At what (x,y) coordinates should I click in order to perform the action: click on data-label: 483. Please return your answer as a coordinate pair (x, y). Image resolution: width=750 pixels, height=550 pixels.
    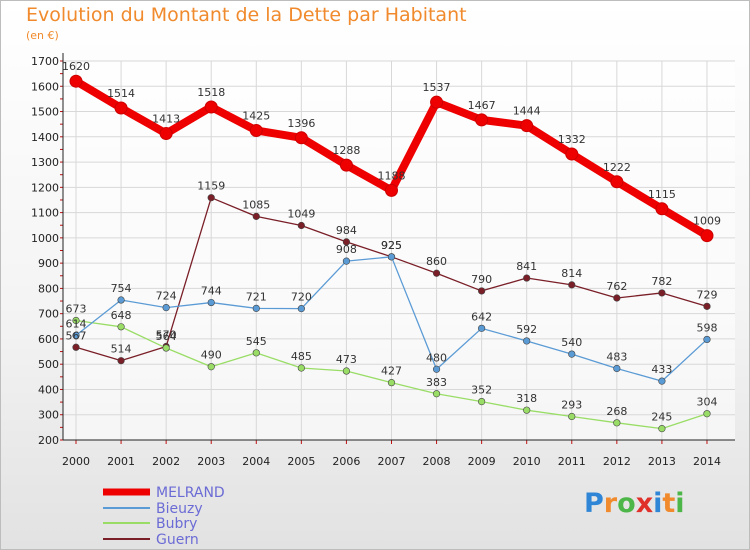
    Looking at the image, I should click on (616, 356).